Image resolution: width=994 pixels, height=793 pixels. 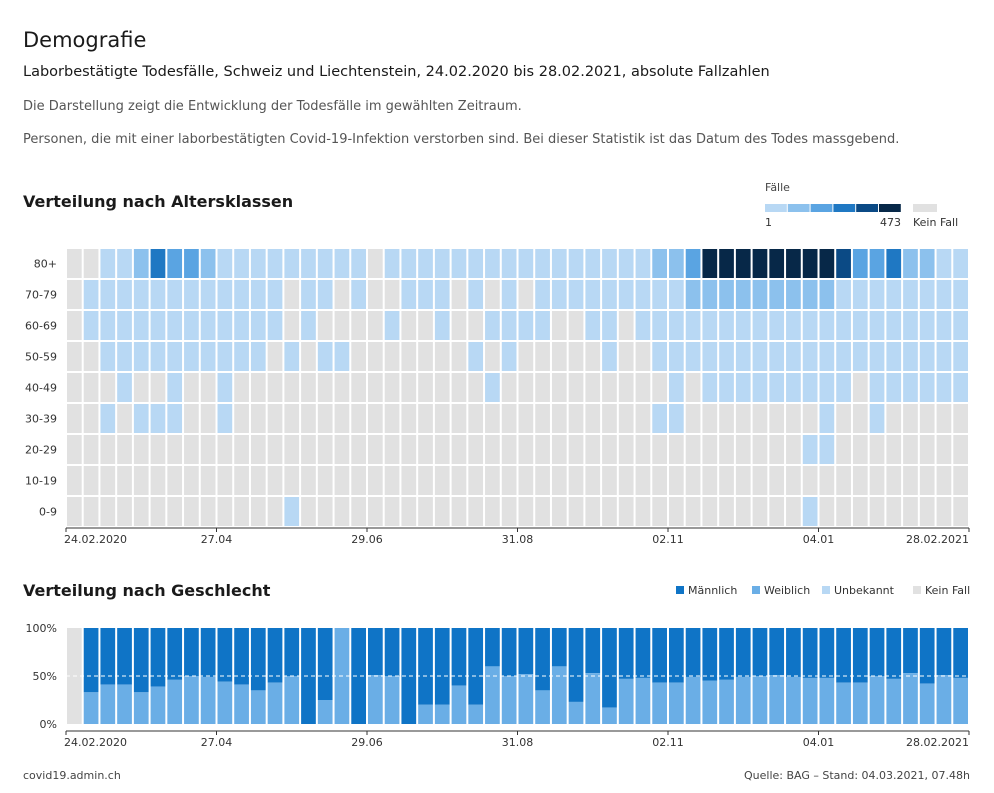 I want to click on y-tick-label: 0%, so click(x=48, y=724).